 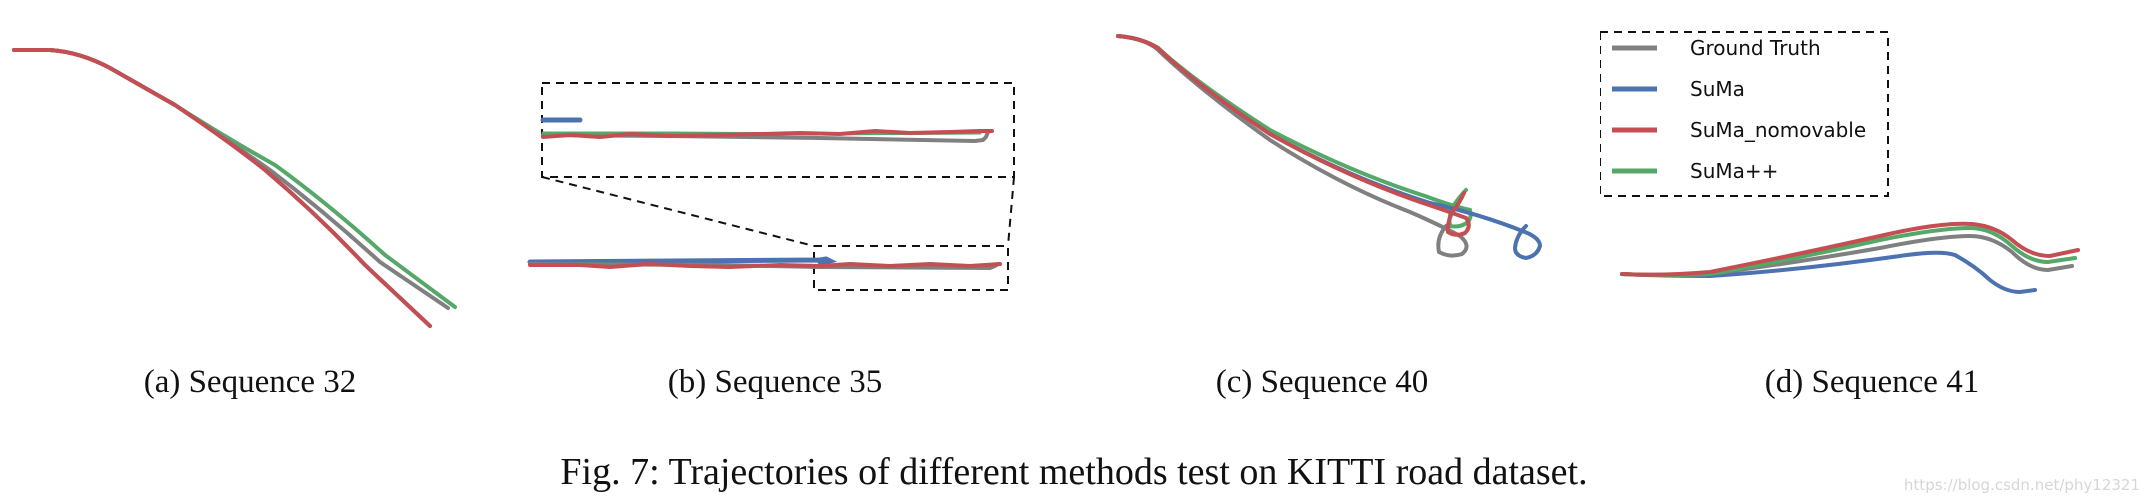 I want to click on trajectory-plot-seq40, so click(x=1329, y=147).